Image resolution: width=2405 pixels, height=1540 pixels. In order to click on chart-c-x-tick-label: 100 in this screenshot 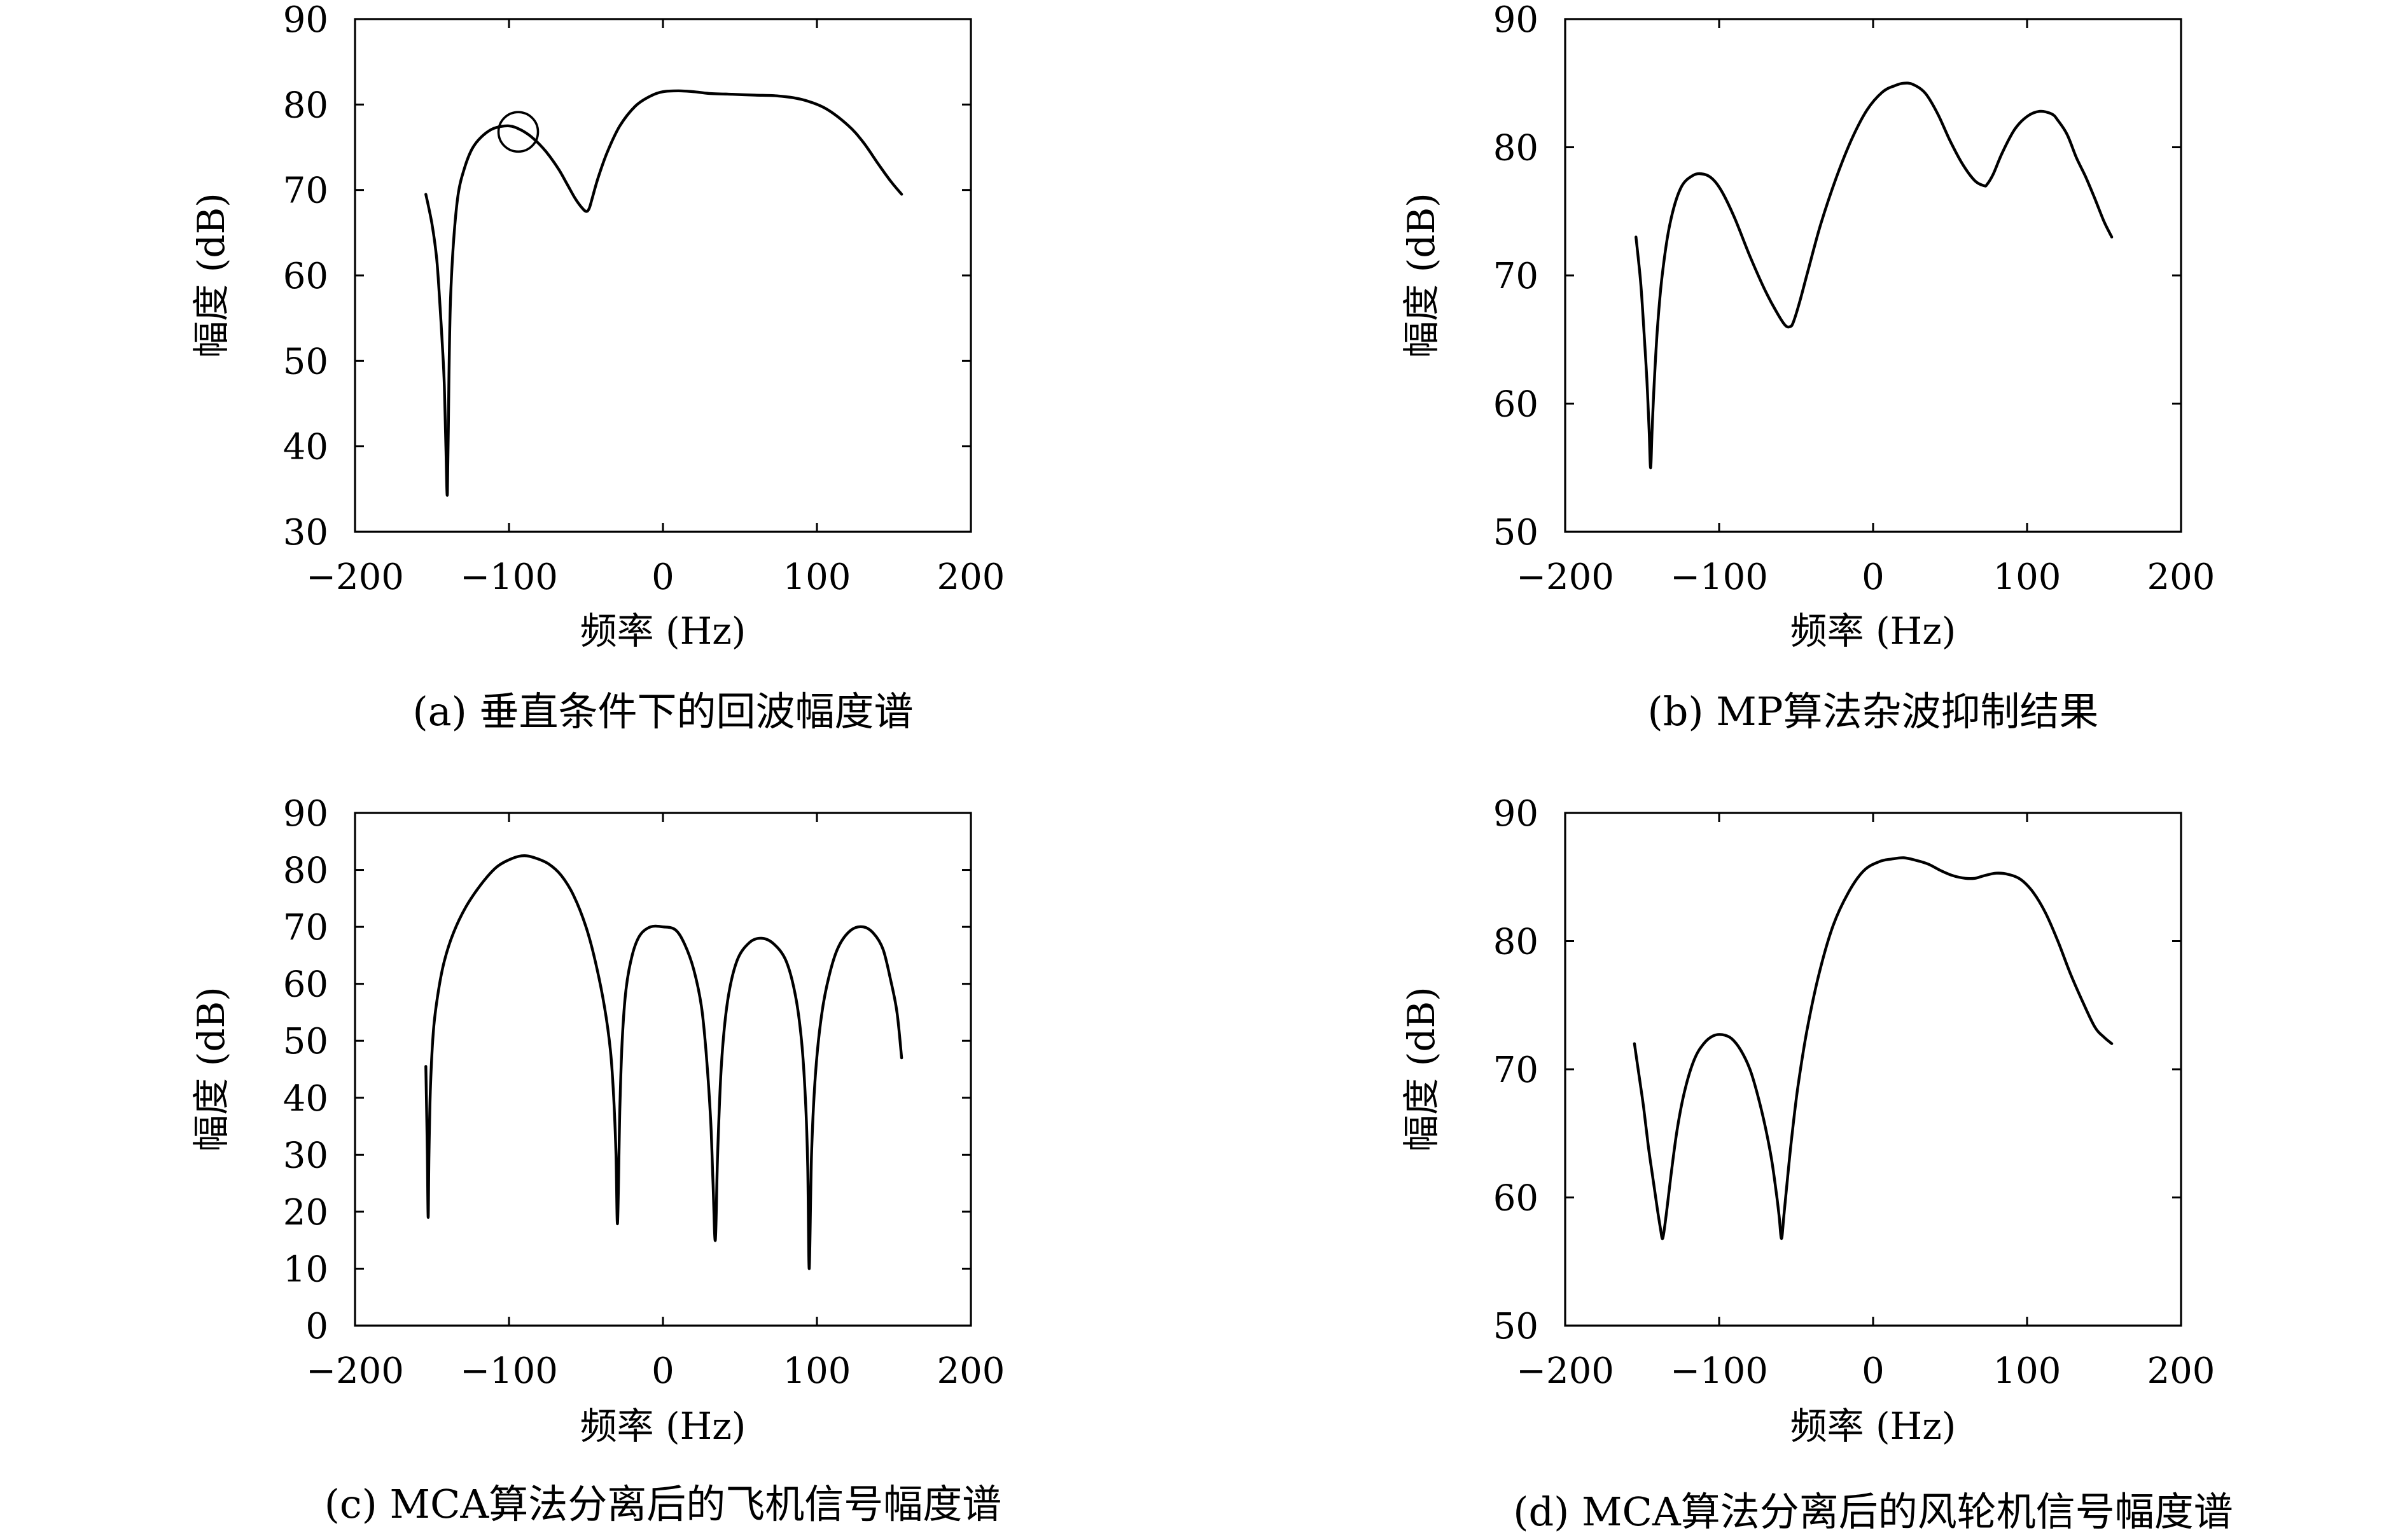, I will do `click(817, 1371)`.